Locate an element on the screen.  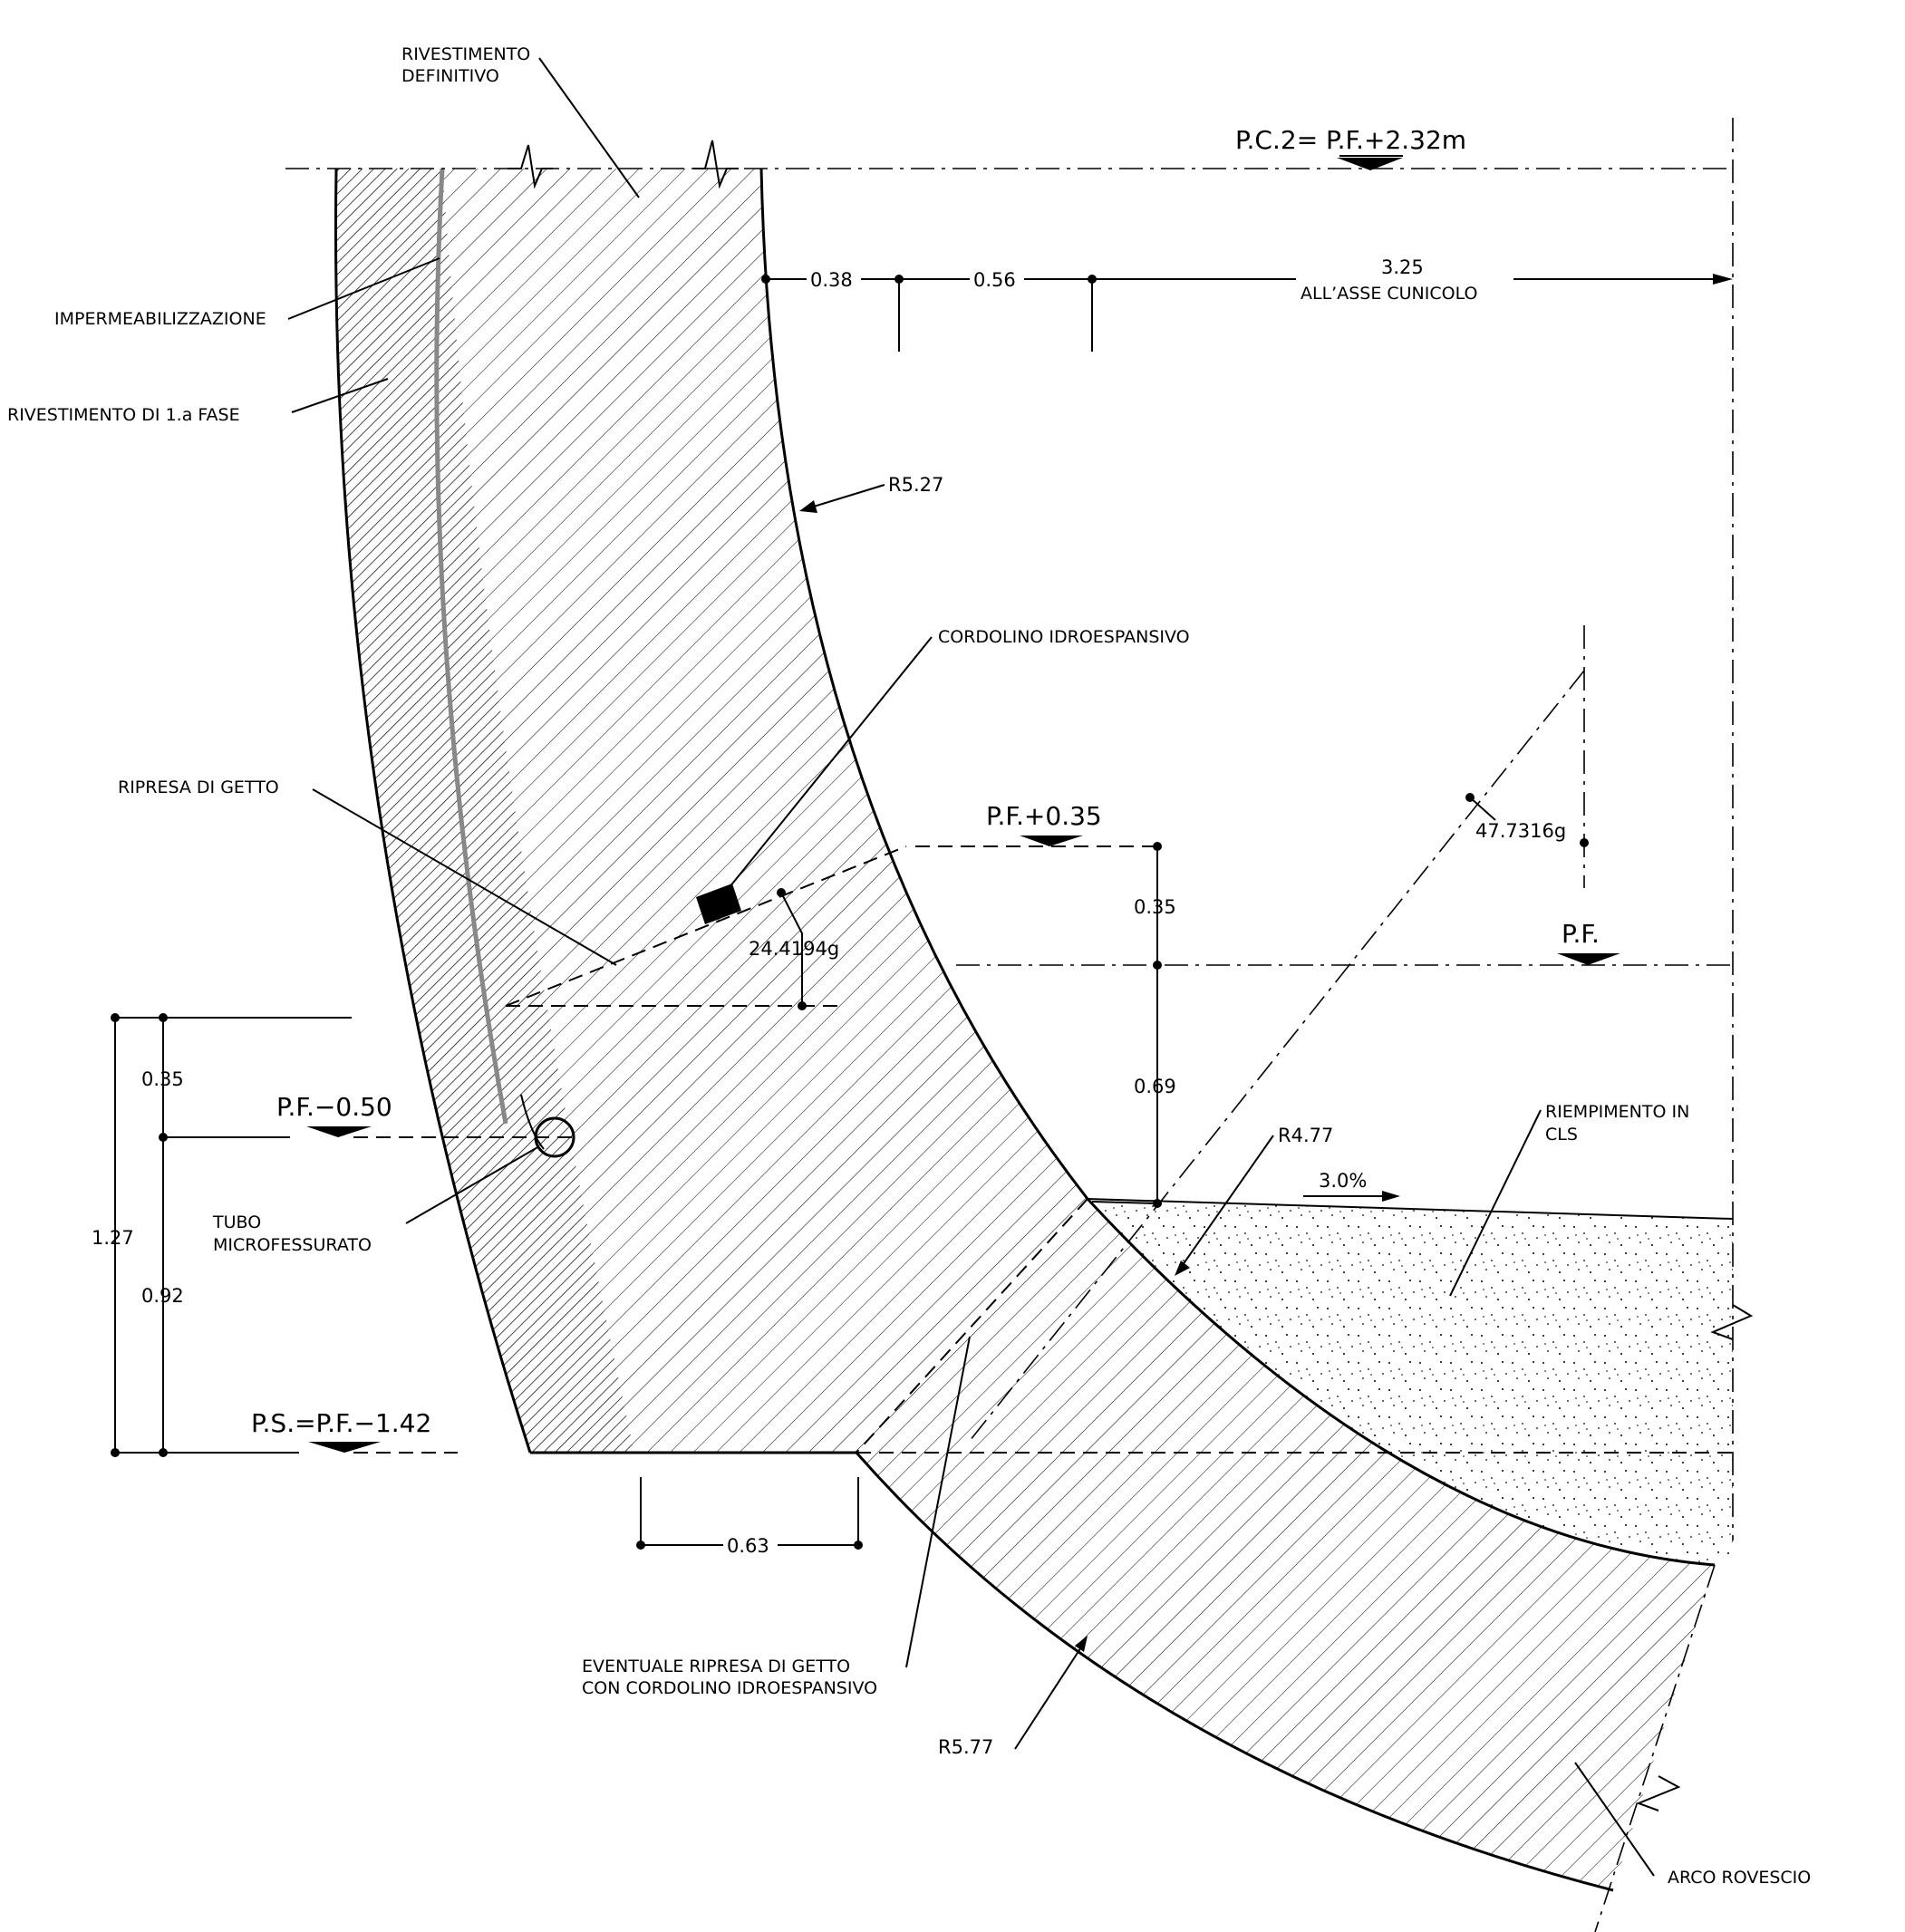
waterproofing-line is located at coordinates (471, 646).